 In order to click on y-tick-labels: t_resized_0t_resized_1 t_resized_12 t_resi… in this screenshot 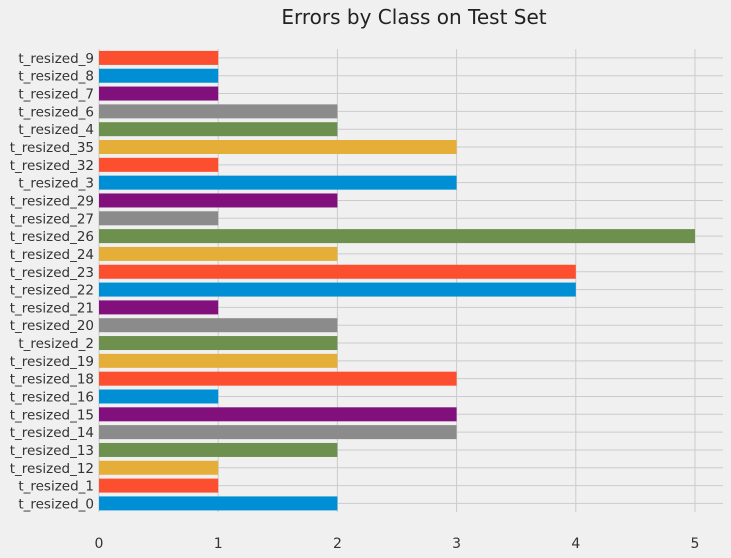, I will do `click(52, 282)`.